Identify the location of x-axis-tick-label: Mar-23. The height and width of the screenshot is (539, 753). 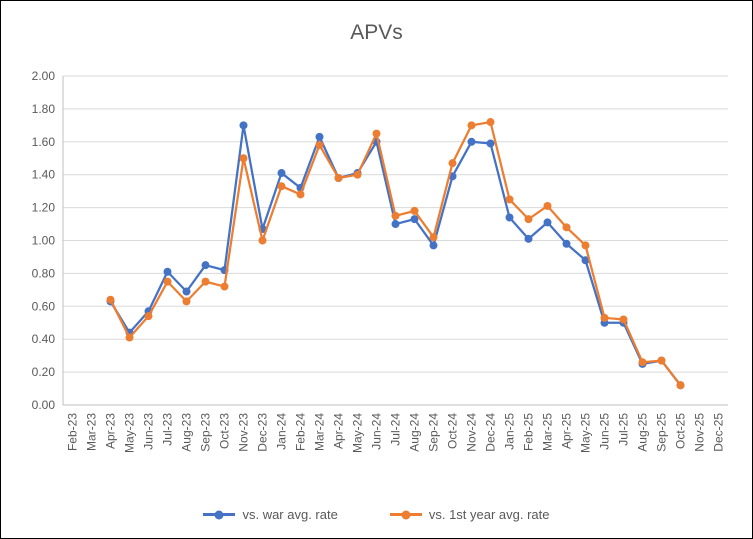
(92, 432).